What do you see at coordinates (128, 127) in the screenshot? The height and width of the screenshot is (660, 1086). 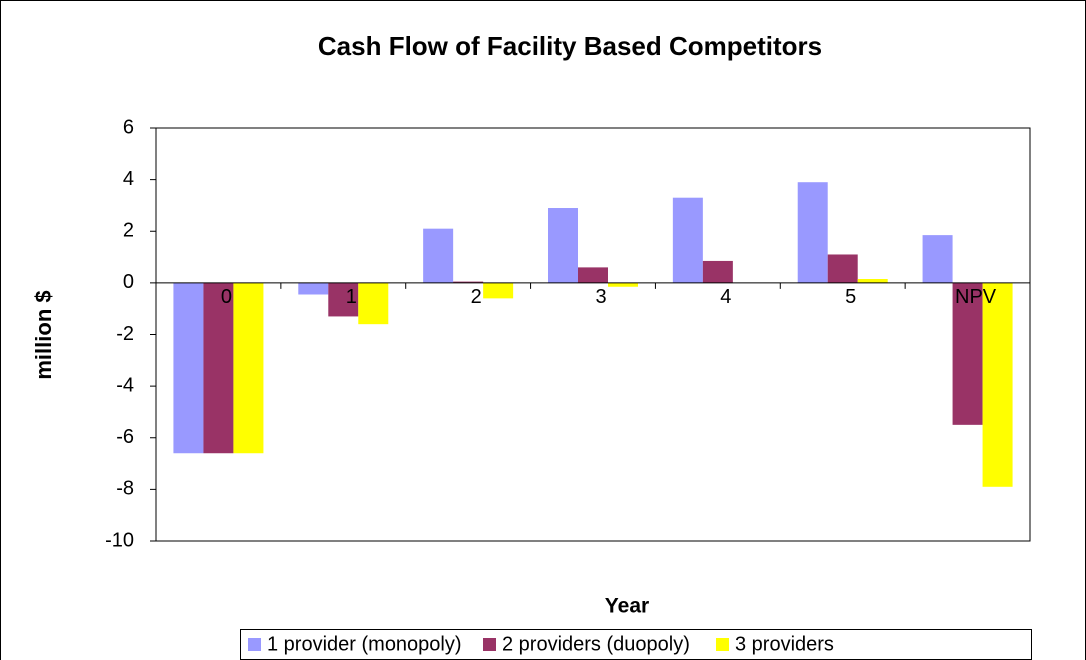 I see `y-tick-label: 6` at bounding box center [128, 127].